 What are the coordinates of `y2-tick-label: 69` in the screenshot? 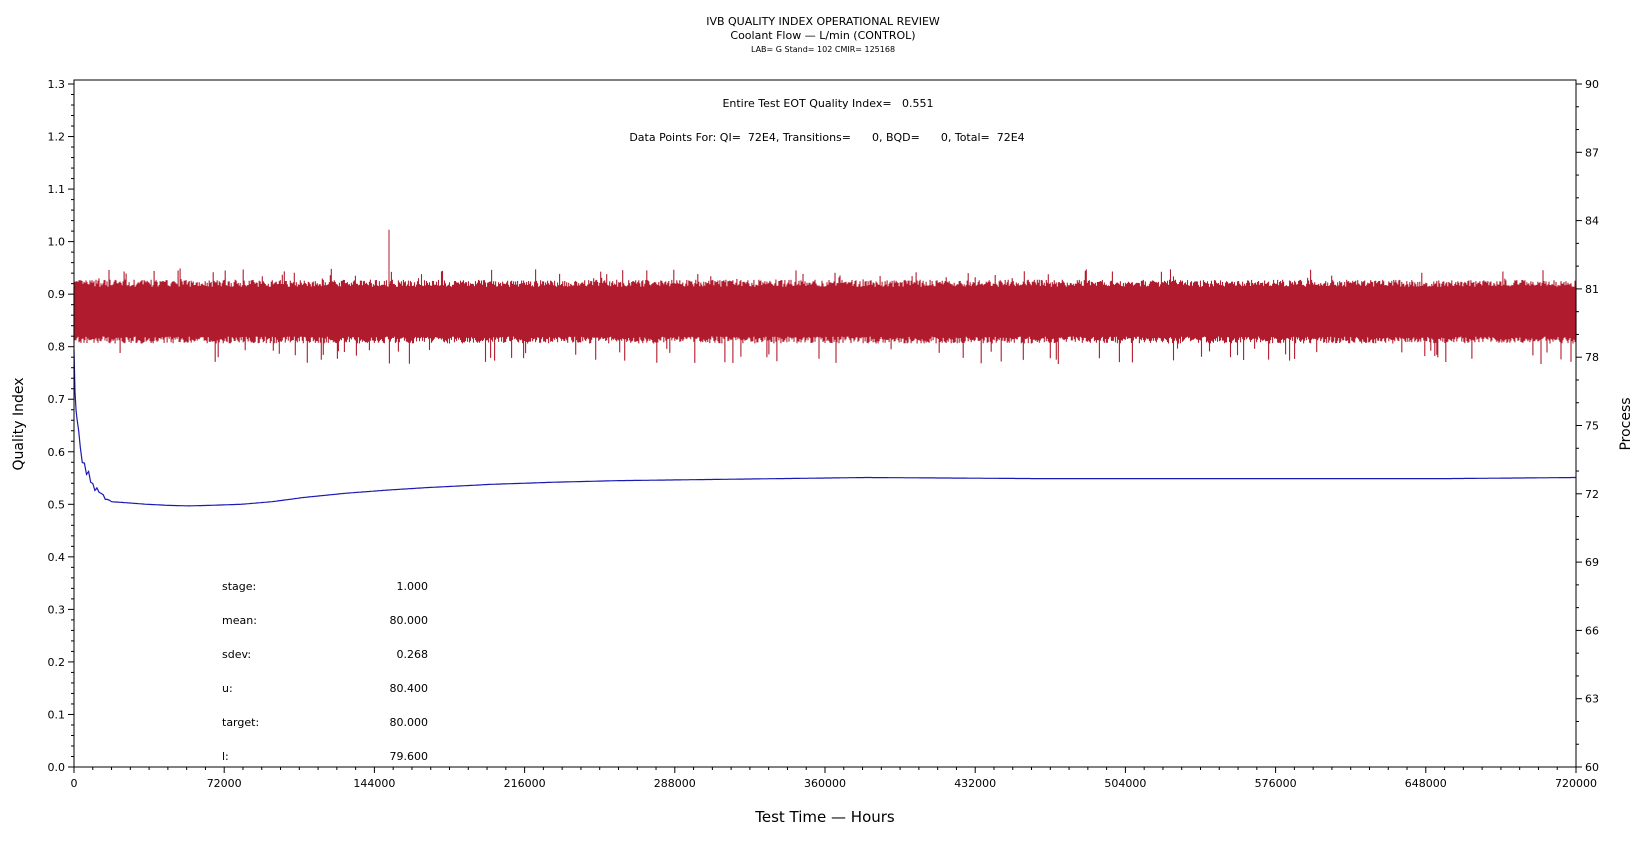 It's located at (1592, 562).